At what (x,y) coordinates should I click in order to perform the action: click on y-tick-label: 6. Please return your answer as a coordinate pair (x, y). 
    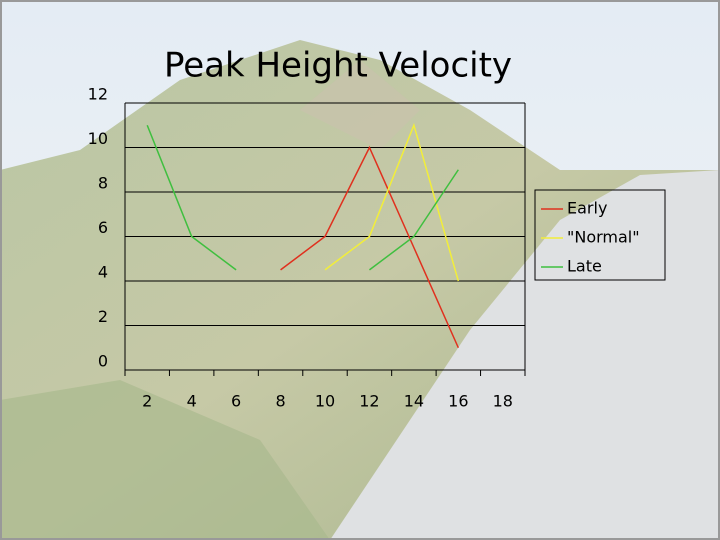
    Looking at the image, I should click on (103, 227).